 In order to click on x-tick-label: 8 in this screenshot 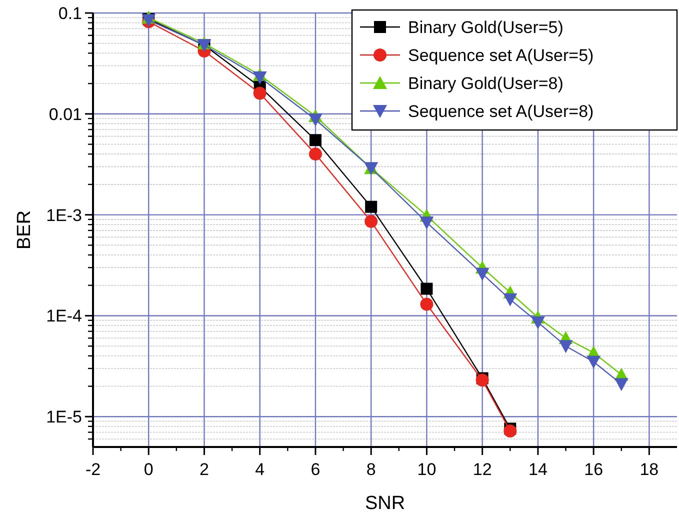, I will do `click(371, 469)`.